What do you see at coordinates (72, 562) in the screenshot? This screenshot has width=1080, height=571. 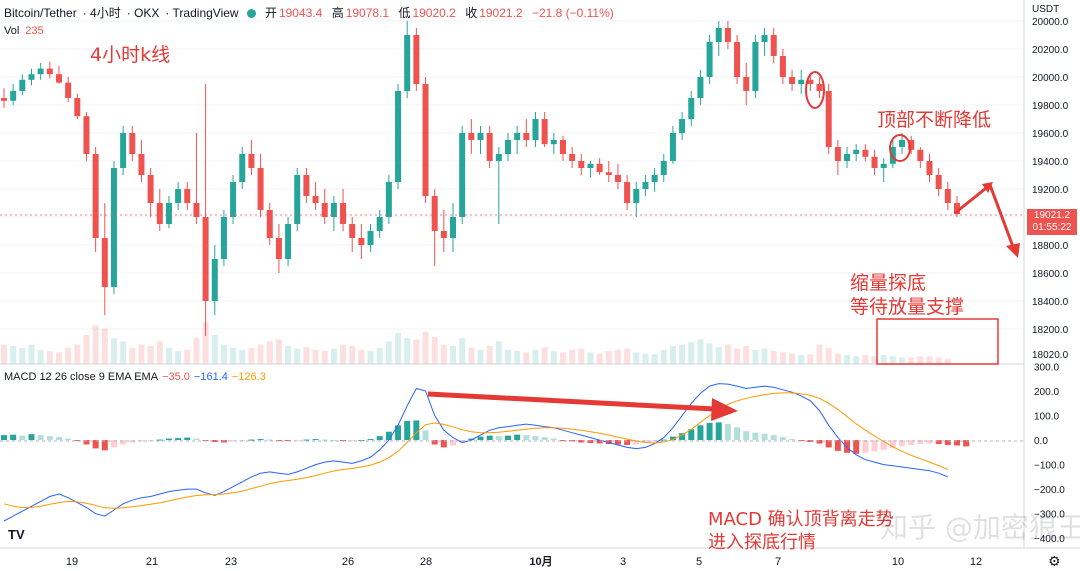 I see `date-tick: 19` at bounding box center [72, 562].